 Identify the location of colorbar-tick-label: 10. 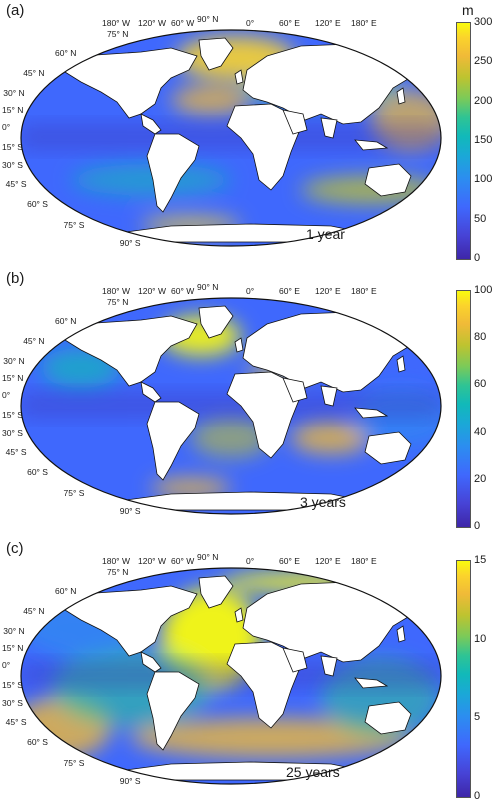
(480, 638).